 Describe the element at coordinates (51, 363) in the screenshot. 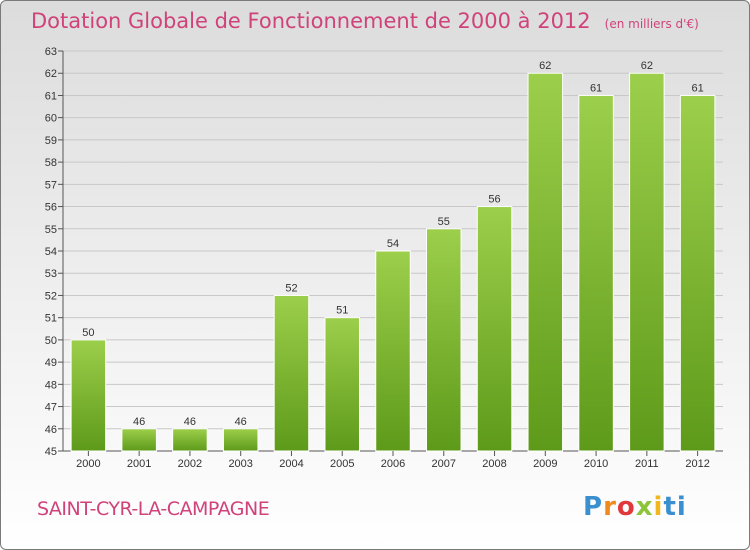

I see `y-tick-label: 49` at that location.